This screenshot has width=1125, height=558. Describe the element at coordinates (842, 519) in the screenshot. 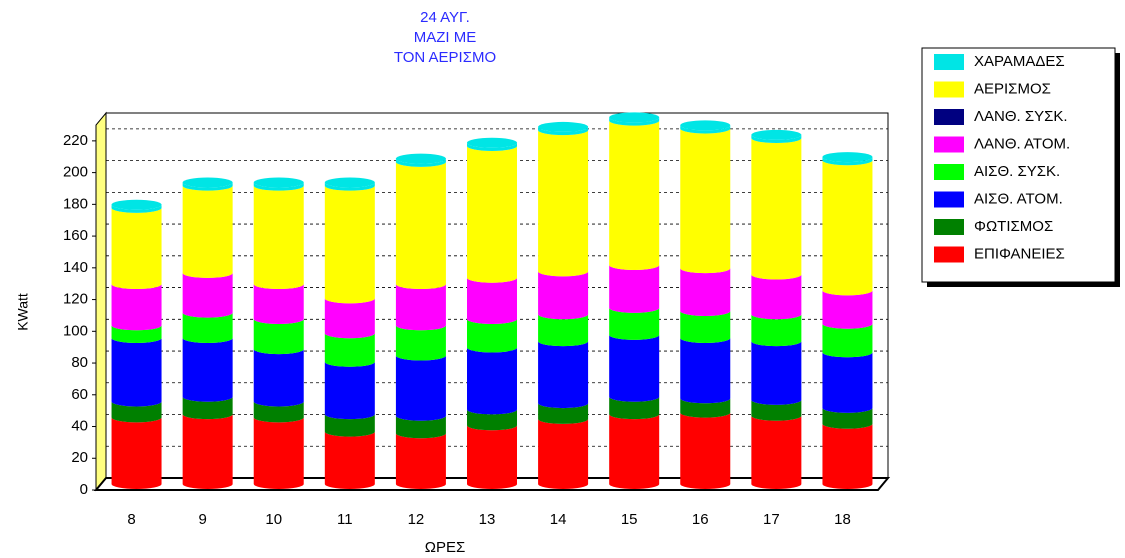

I see `x-tick-label: 18` at that location.